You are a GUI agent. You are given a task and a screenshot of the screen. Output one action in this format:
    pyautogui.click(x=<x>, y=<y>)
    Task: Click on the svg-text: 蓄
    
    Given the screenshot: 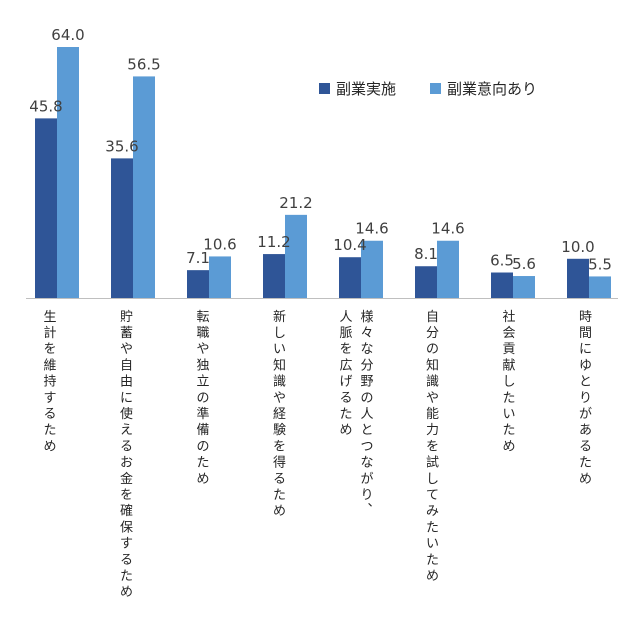 What is the action you would take?
    pyautogui.click(x=126, y=333)
    